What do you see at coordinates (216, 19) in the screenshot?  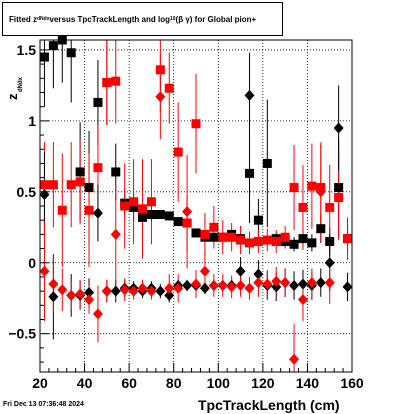 I see `title-suffix: (β γ) for Global pion+` at bounding box center [216, 19].